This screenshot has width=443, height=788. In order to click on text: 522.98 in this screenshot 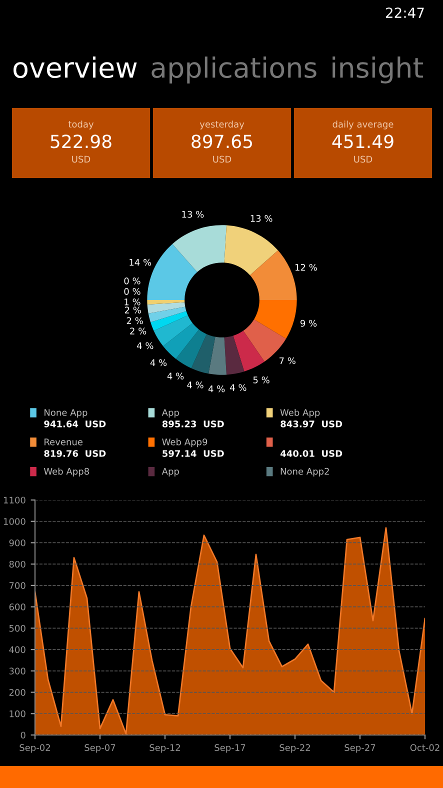, I will do `click(81, 141)`.